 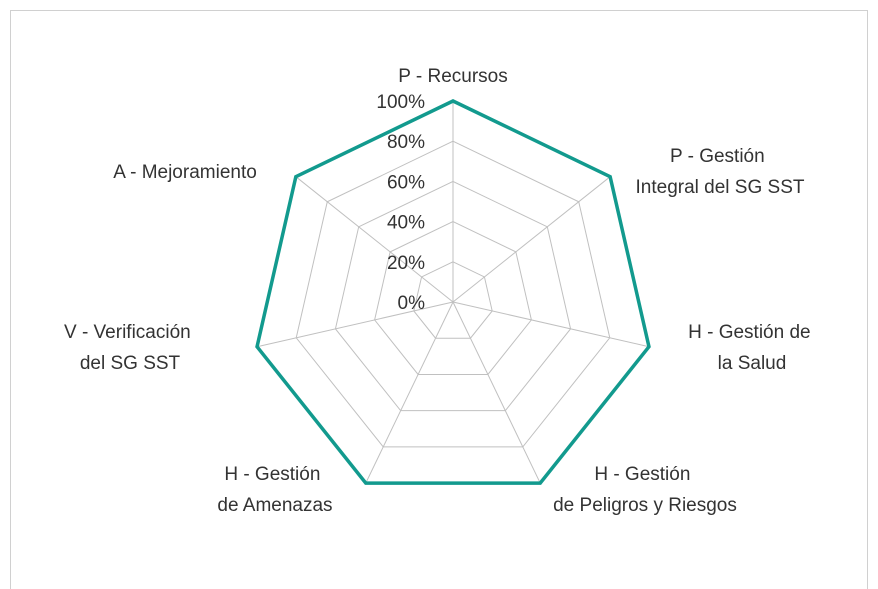 What do you see at coordinates (452, 76) in the screenshot?
I see `category-label: P - Recursos` at bounding box center [452, 76].